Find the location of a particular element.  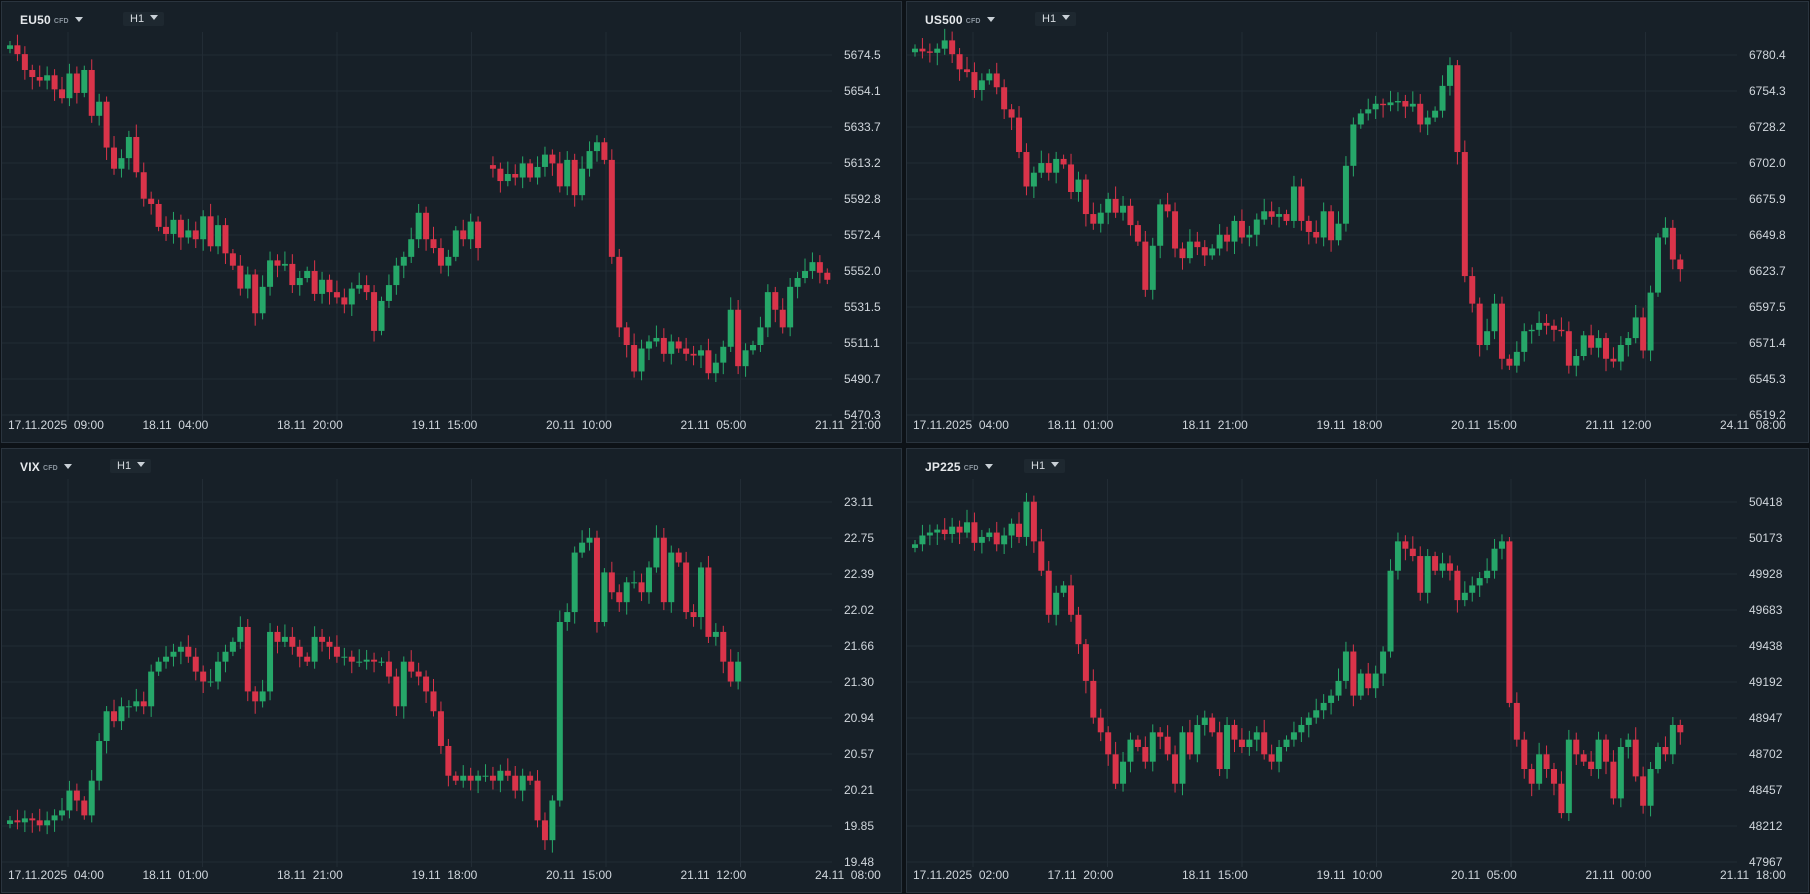

y-axis-tick-label: 49192 is located at coordinates (1766, 682).